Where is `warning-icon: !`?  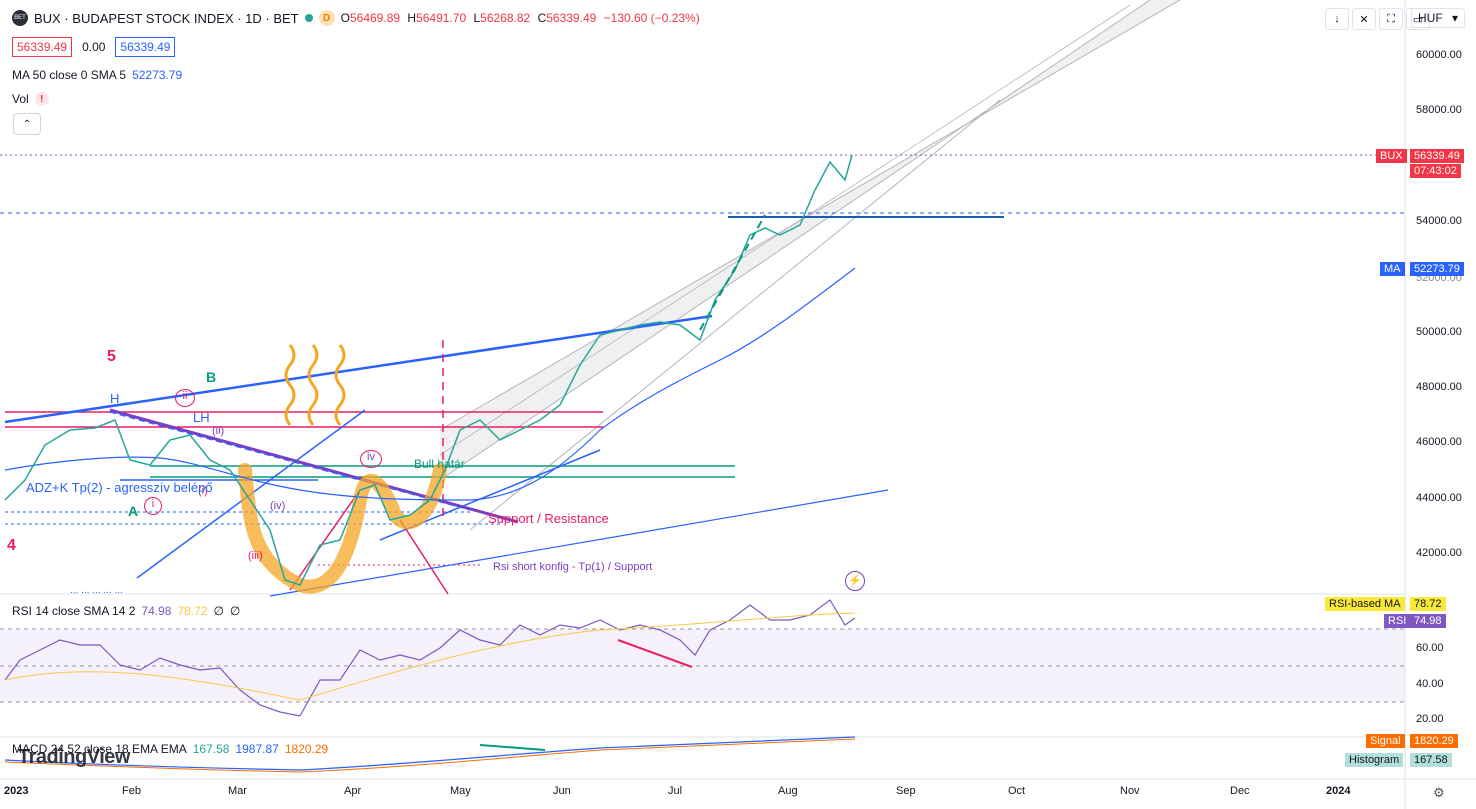
warning-icon: ! is located at coordinates (41, 99).